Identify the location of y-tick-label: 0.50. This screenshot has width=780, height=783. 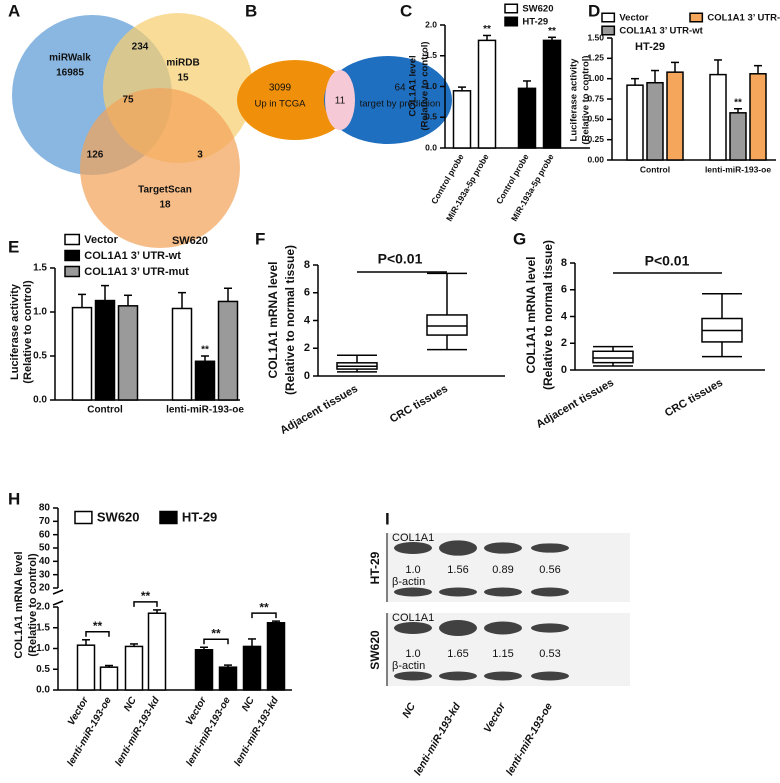
(595, 119).